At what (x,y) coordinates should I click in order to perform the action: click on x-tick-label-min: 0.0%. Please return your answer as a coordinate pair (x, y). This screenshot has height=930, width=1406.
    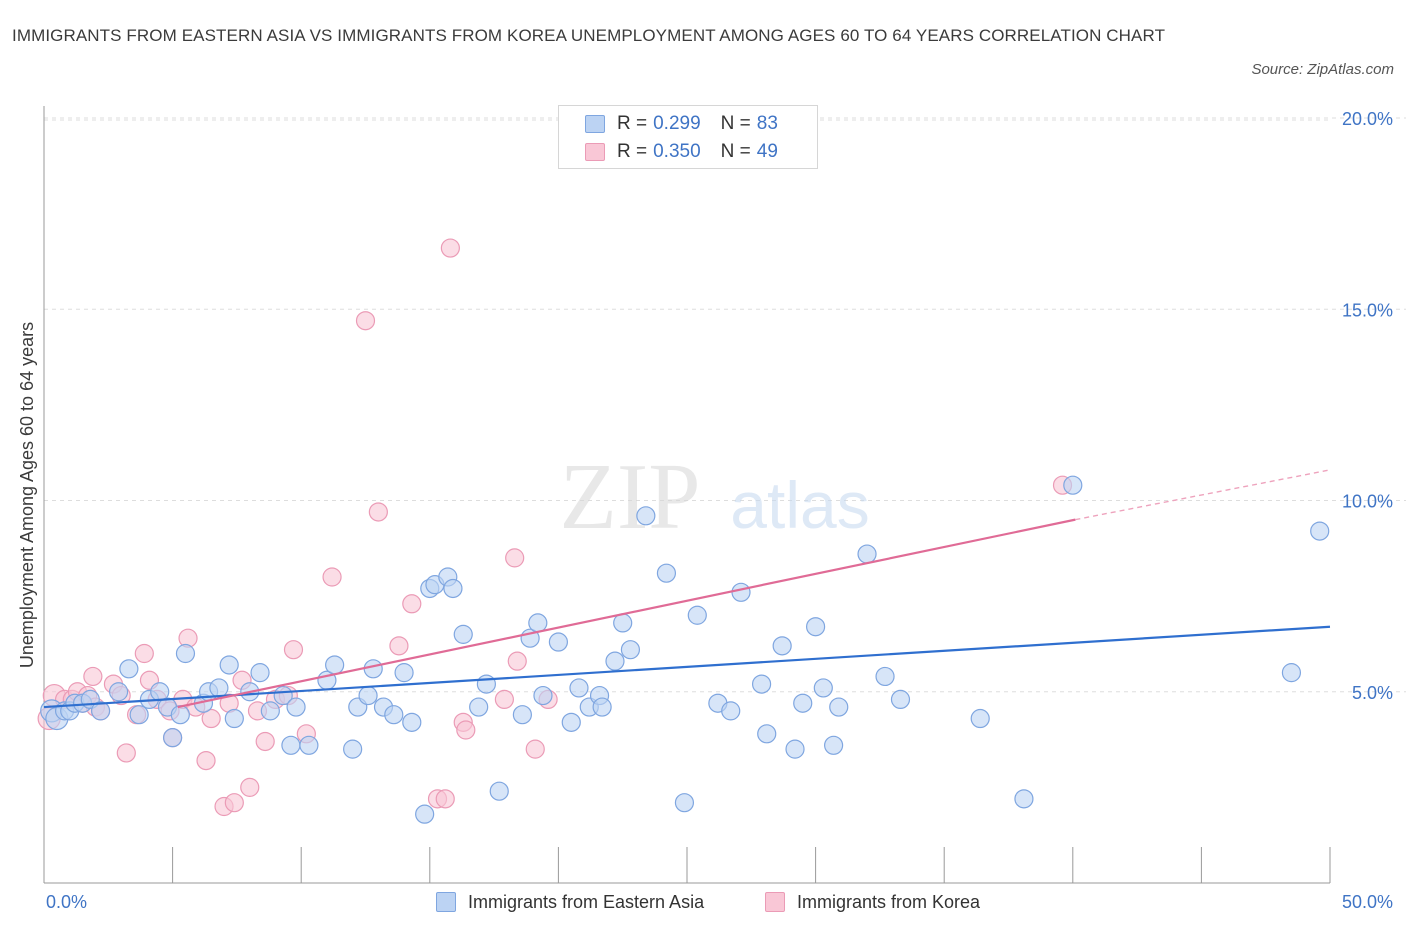
    Looking at the image, I should click on (66, 902).